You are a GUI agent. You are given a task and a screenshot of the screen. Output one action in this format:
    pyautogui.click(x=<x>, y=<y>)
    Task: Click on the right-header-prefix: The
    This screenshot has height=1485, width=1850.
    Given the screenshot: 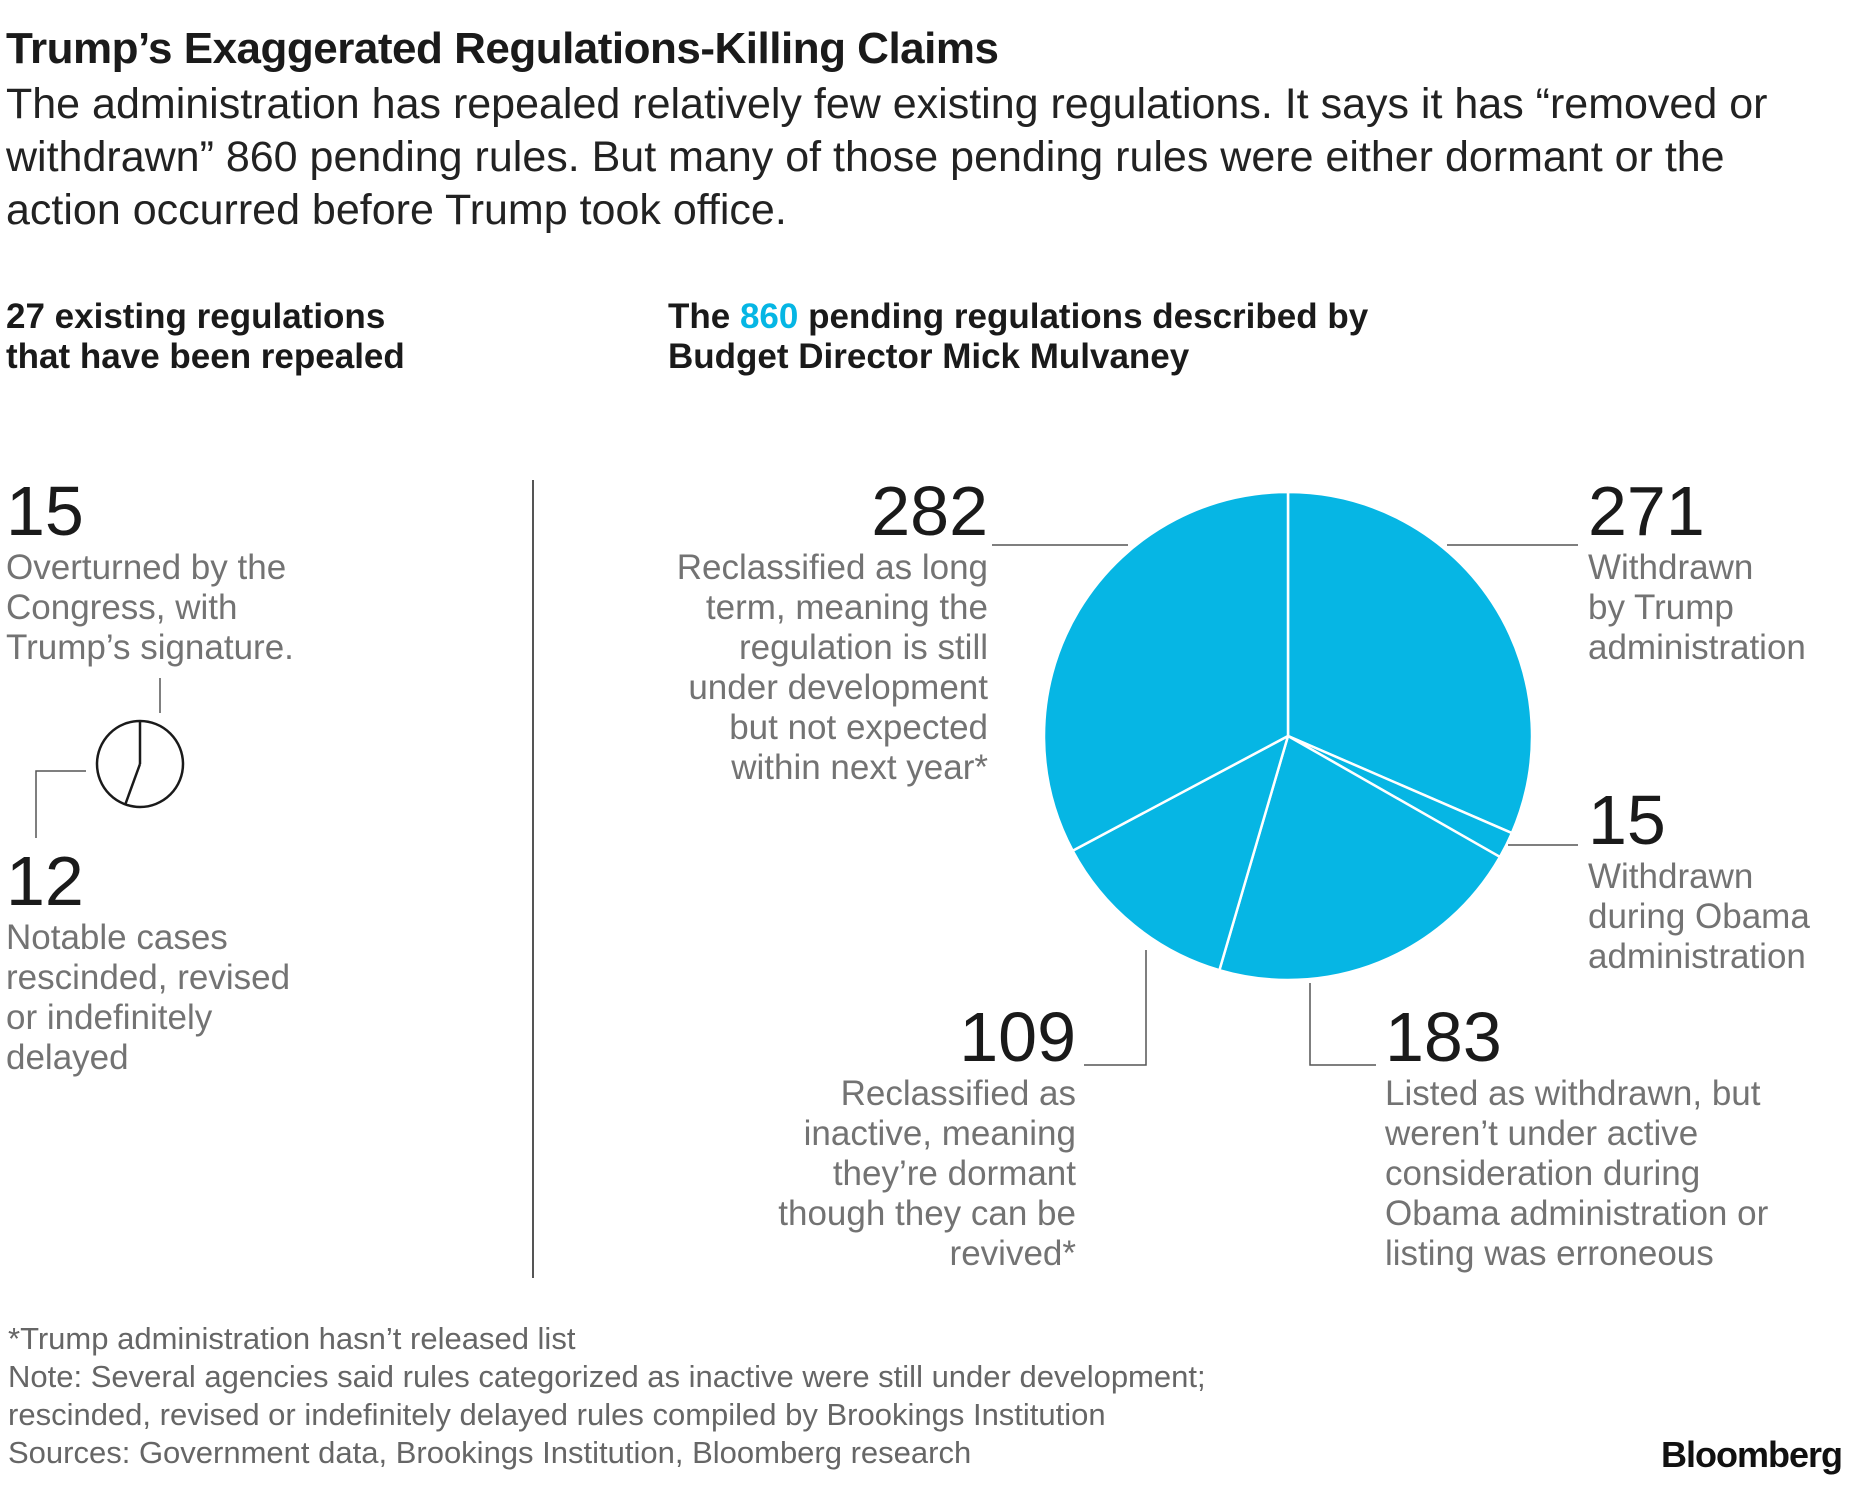 What is the action you would take?
    pyautogui.click(x=704, y=316)
    